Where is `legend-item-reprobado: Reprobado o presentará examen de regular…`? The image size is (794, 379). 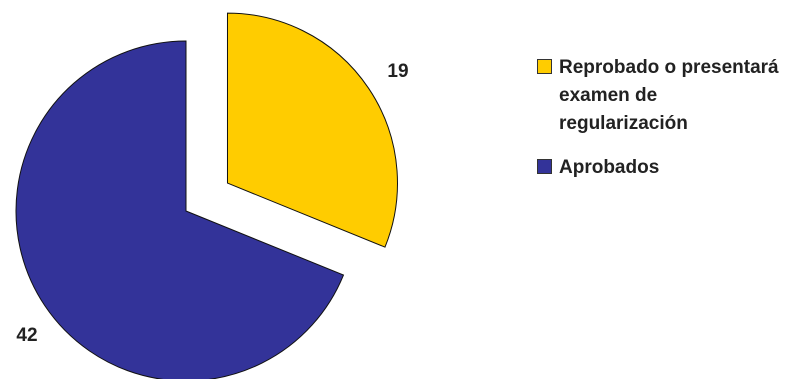 legend-item-reprobado: Reprobado o presentará examen de regular… is located at coordinates (662, 96).